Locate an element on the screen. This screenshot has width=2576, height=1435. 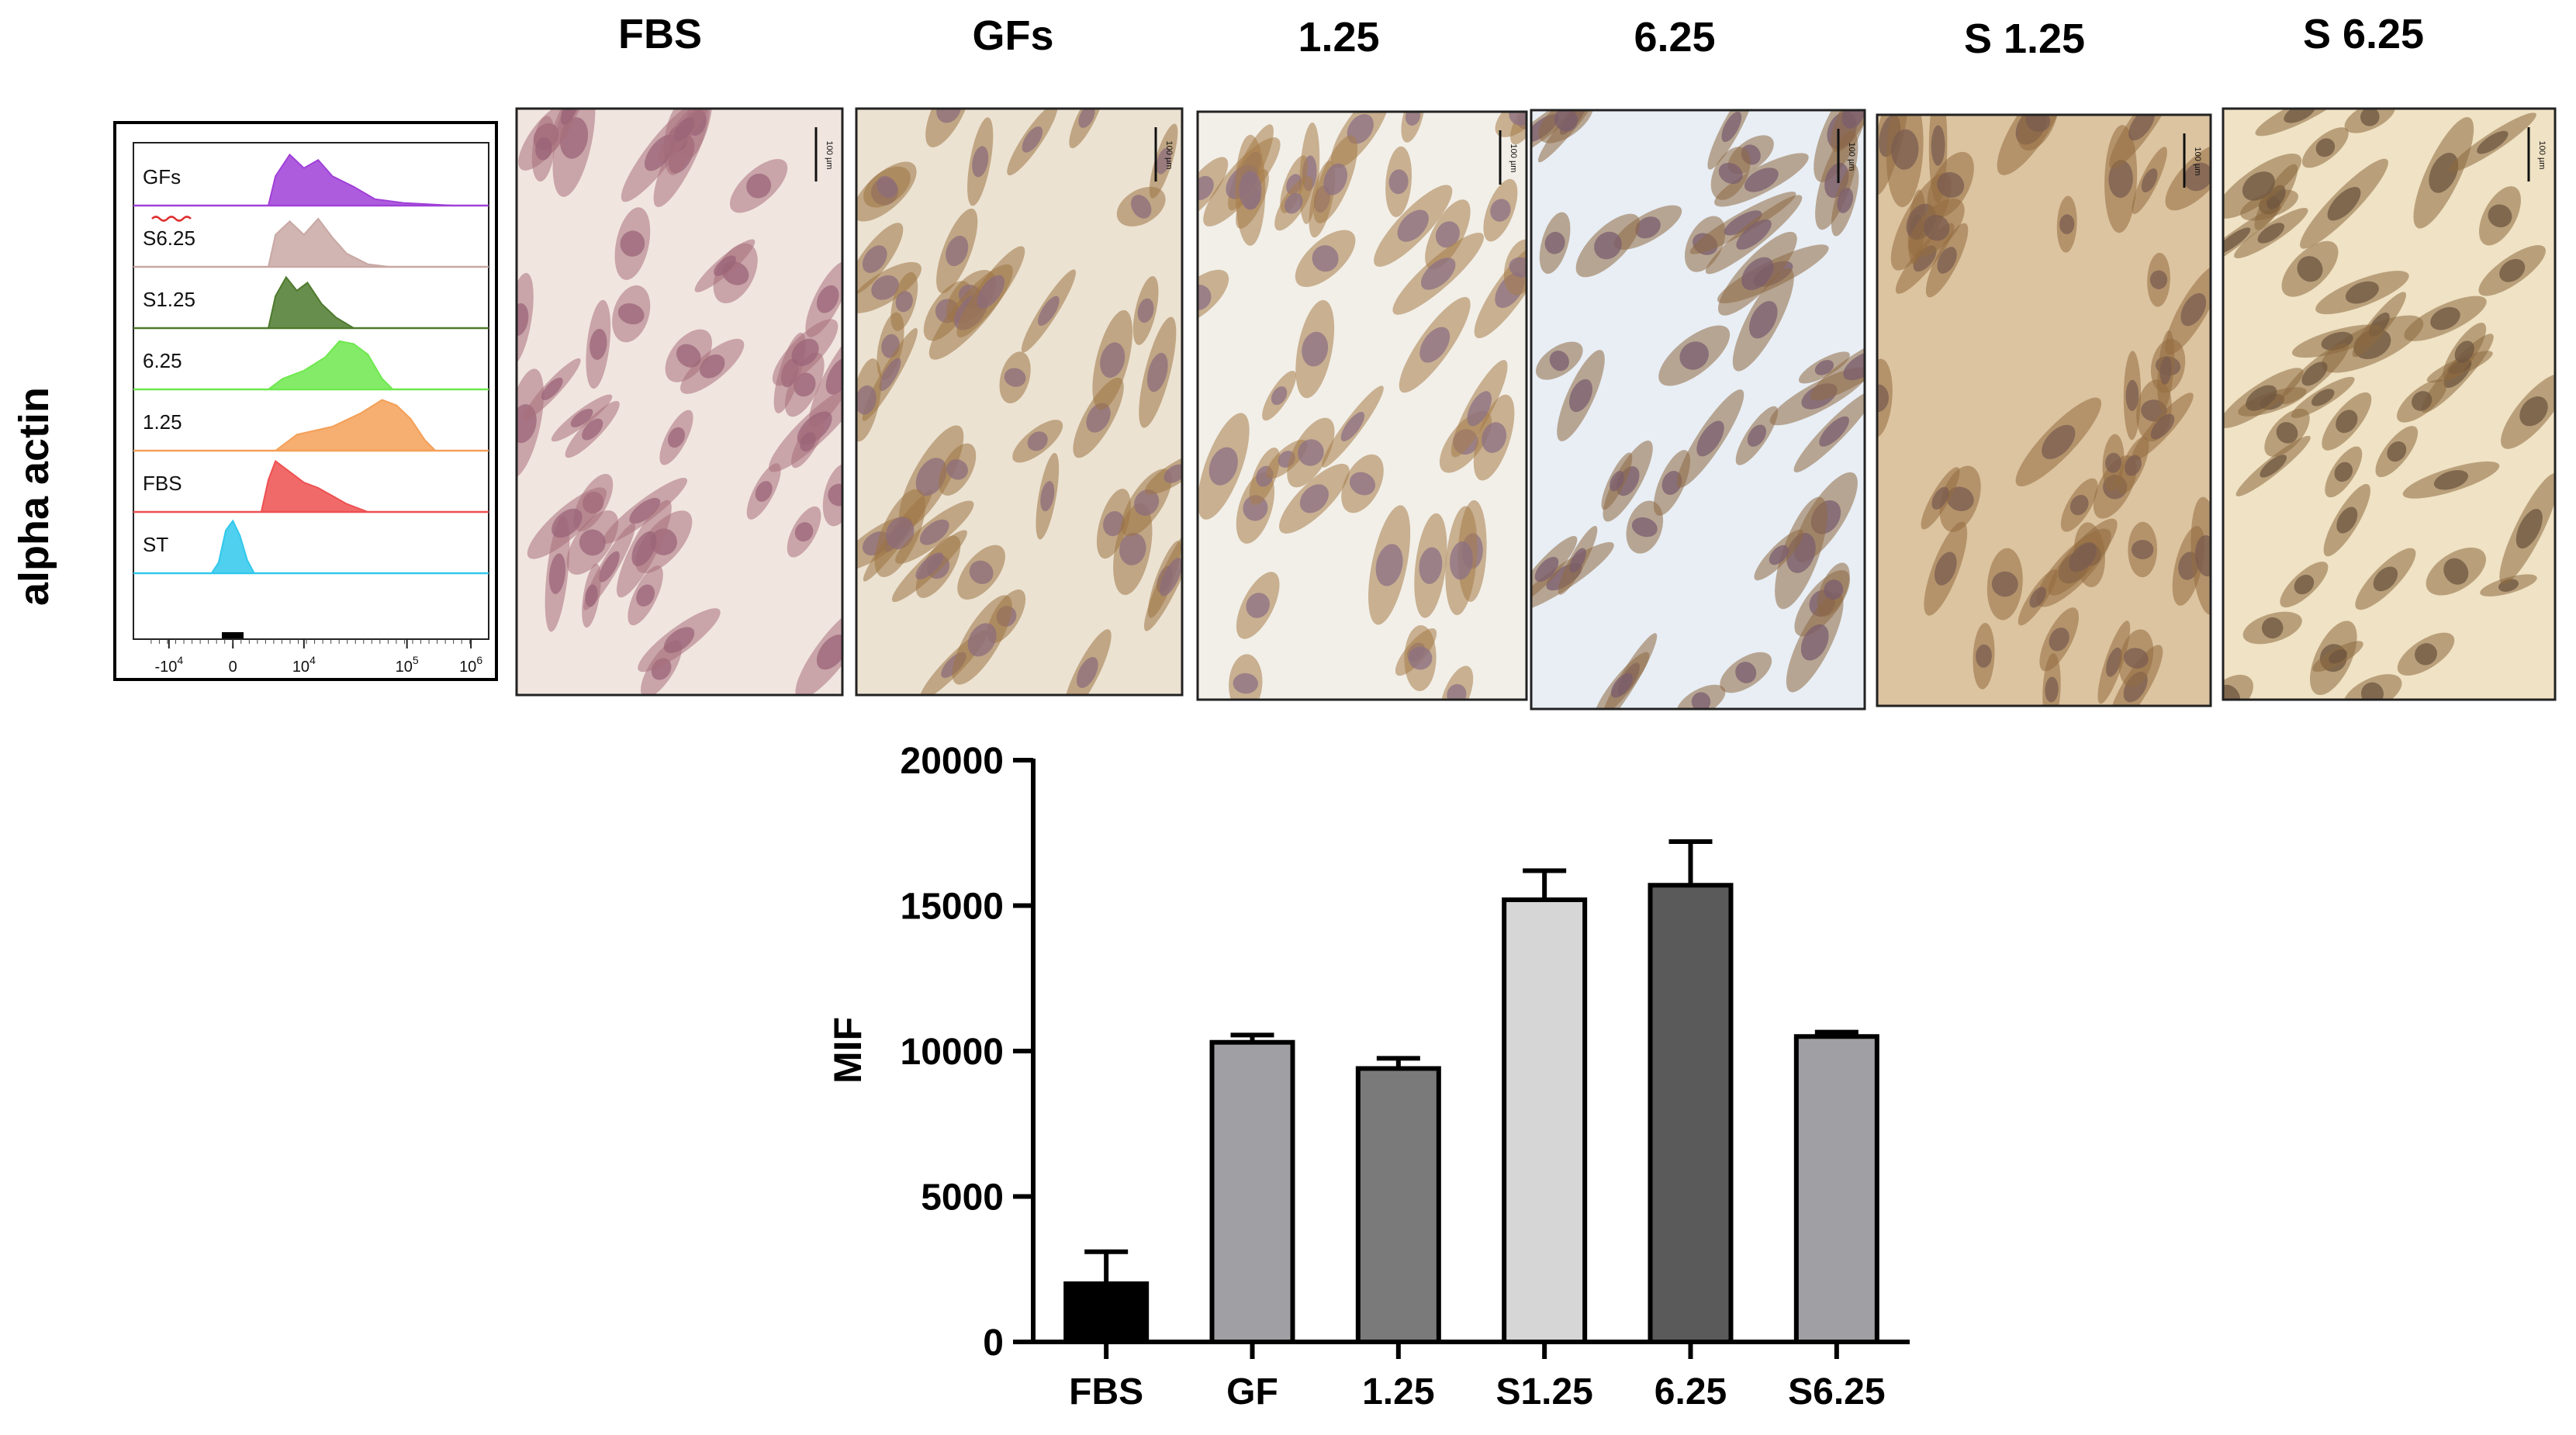
micrograph-2: 100 µm is located at coordinates (1019, 402).